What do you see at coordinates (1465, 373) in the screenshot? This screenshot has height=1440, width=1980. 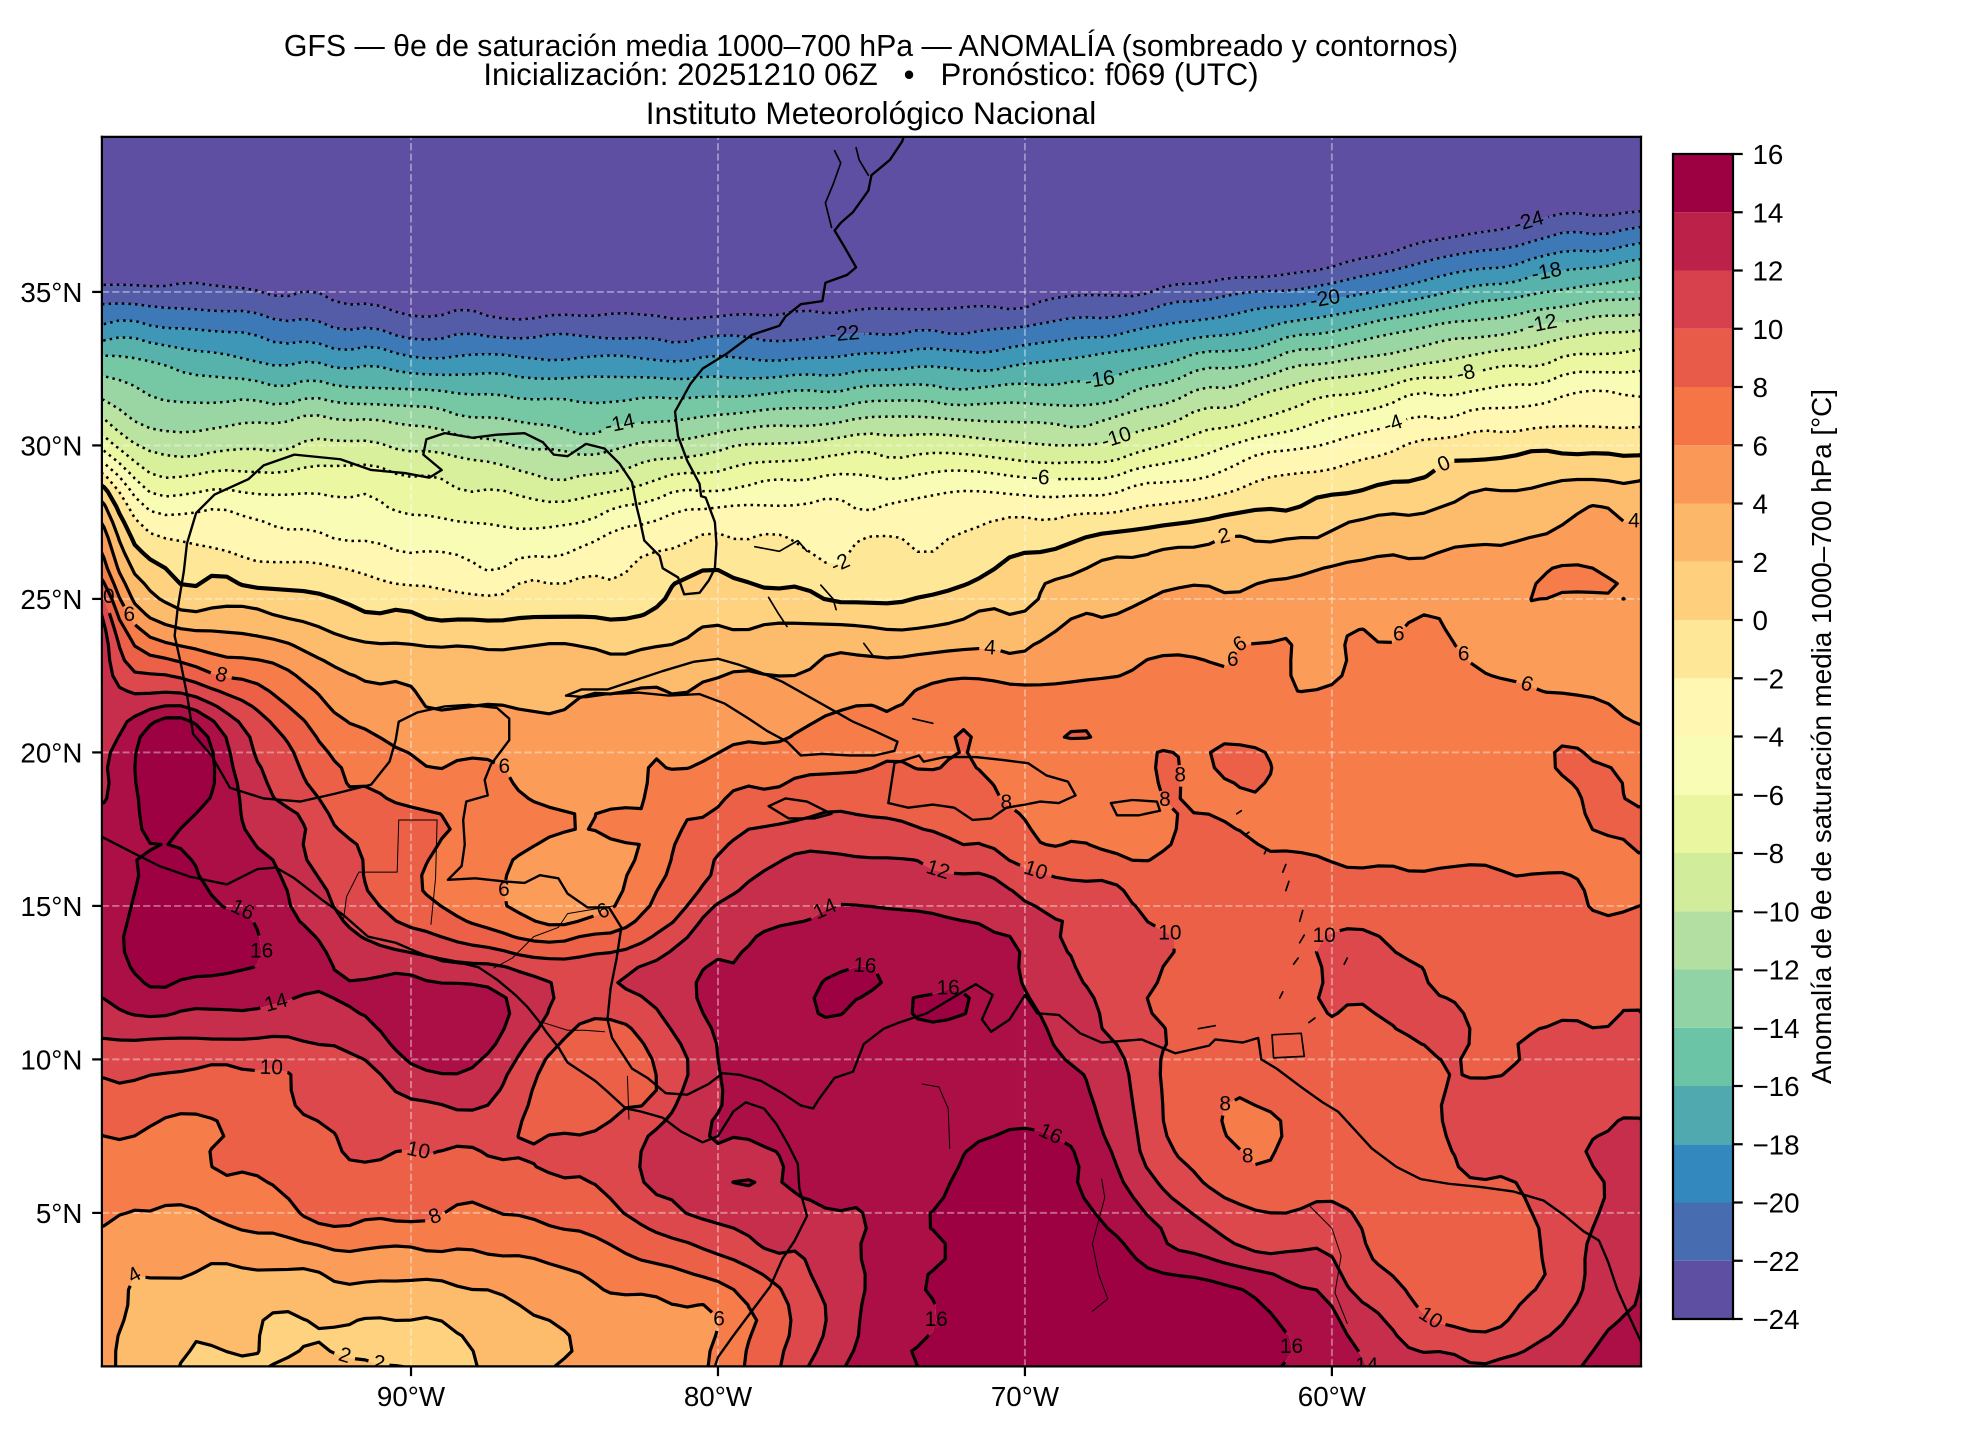 I see `svg-text: -8` at bounding box center [1465, 373].